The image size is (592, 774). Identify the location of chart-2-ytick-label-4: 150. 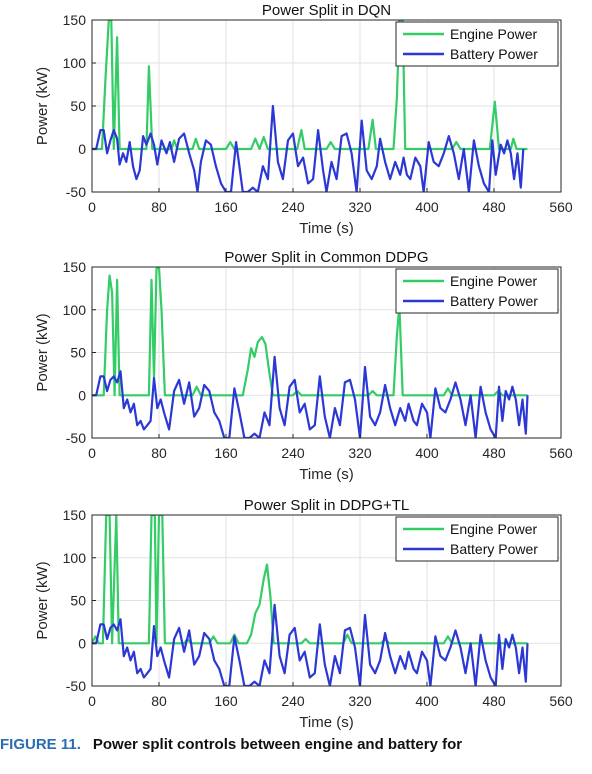
(75, 267).